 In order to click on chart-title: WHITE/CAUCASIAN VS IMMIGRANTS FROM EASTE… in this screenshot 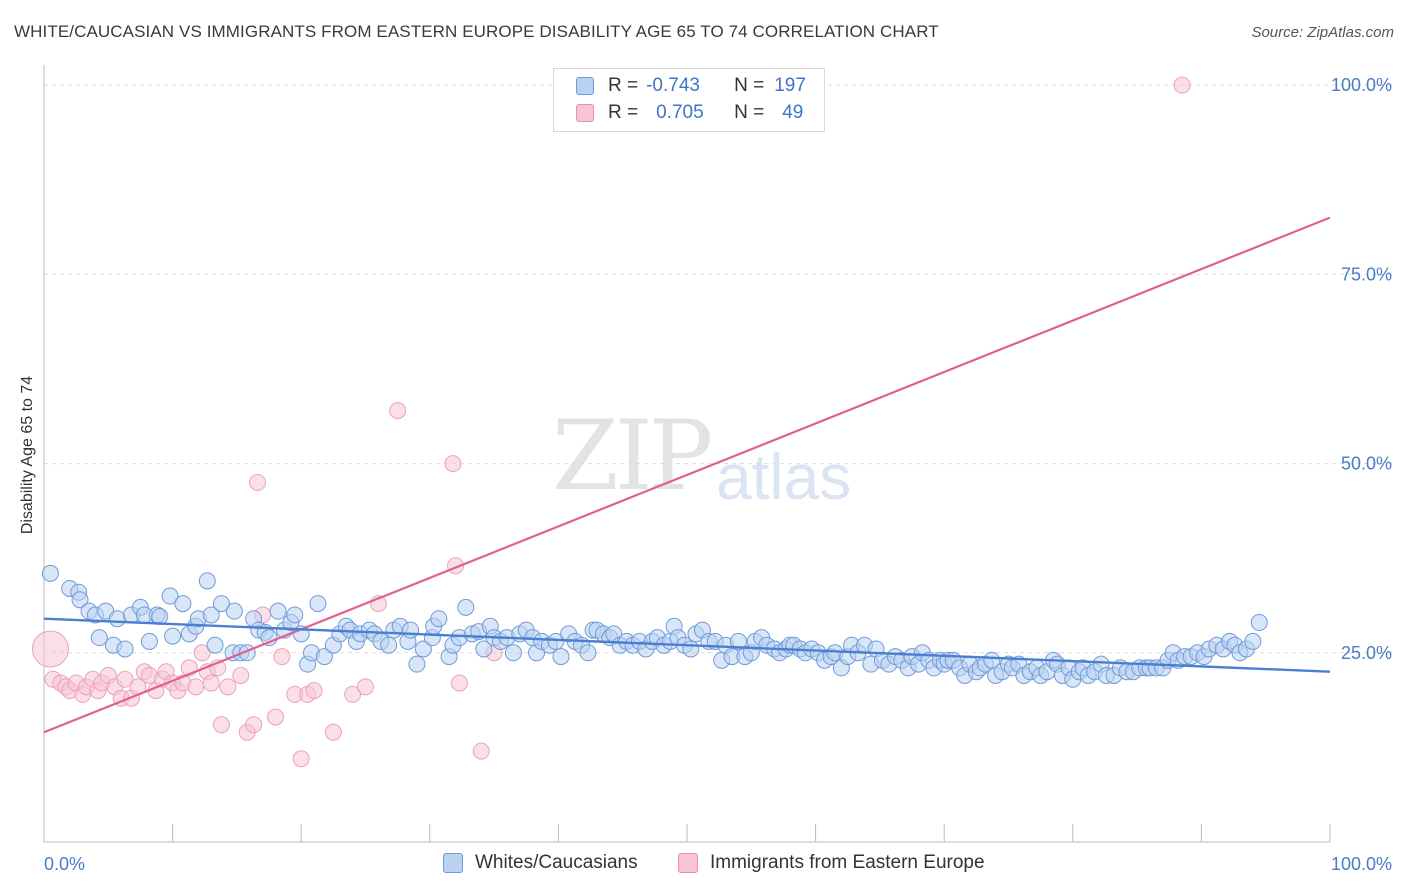, I will do `click(476, 31)`.